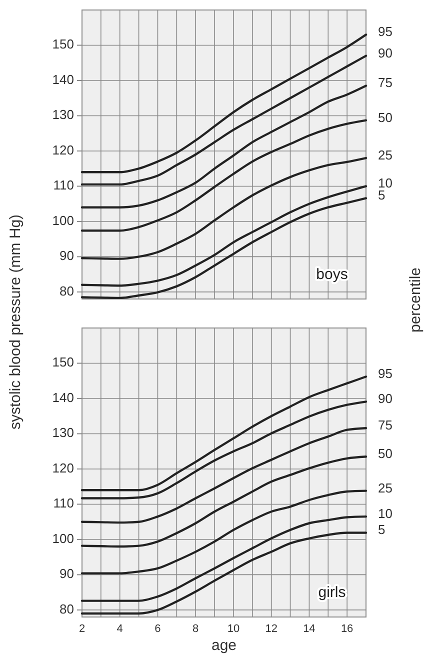  I want to click on text: boys, so click(332, 274).